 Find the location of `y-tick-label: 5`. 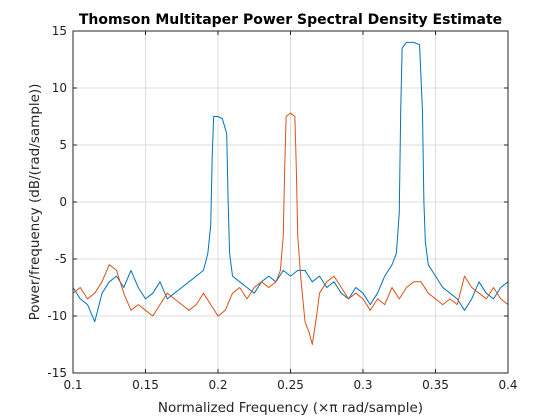

y-tick-label: 5 is located at coordinates (63, 145).